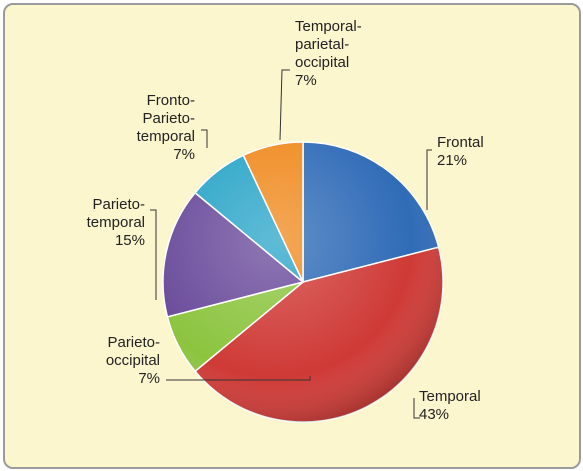 Image resolution: width=583 pixels, height=471 pixels. I want to click on category-label: Parieto-temporal, so click(115, 213).